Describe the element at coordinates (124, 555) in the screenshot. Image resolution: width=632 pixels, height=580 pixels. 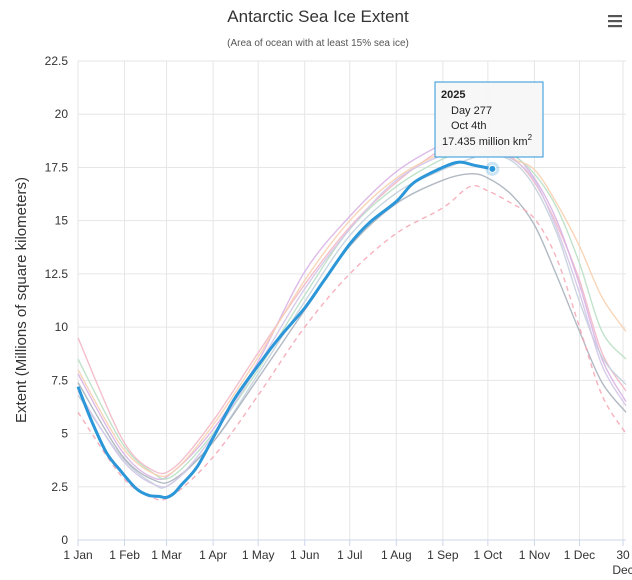
I see `x-tick-label: 1 Feb` at that location.